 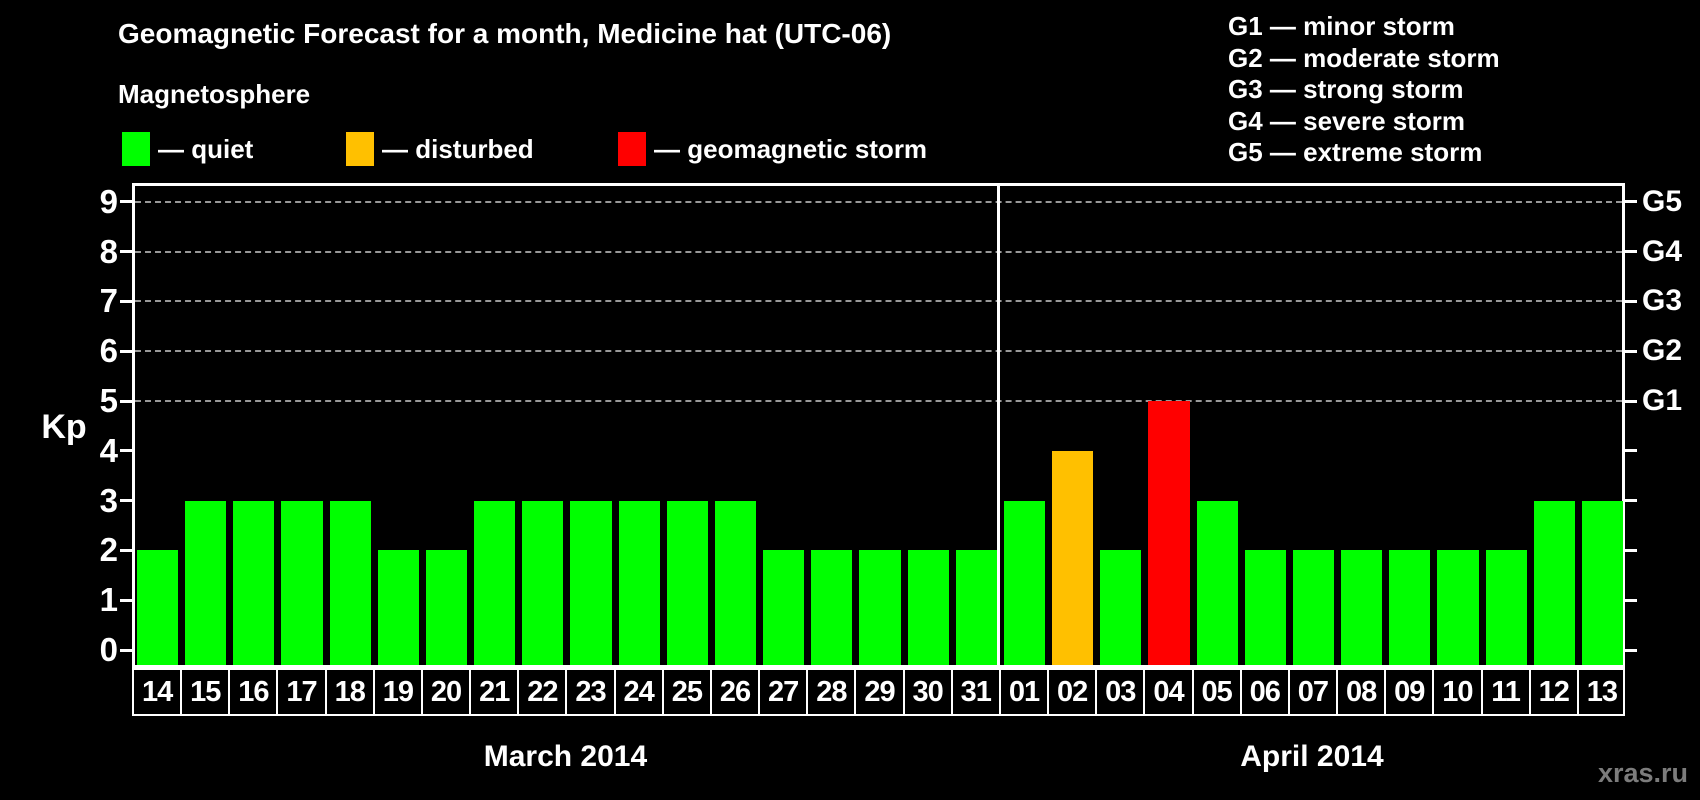 I want to click on day-axis-endcap, so click(x=1624, y=692).